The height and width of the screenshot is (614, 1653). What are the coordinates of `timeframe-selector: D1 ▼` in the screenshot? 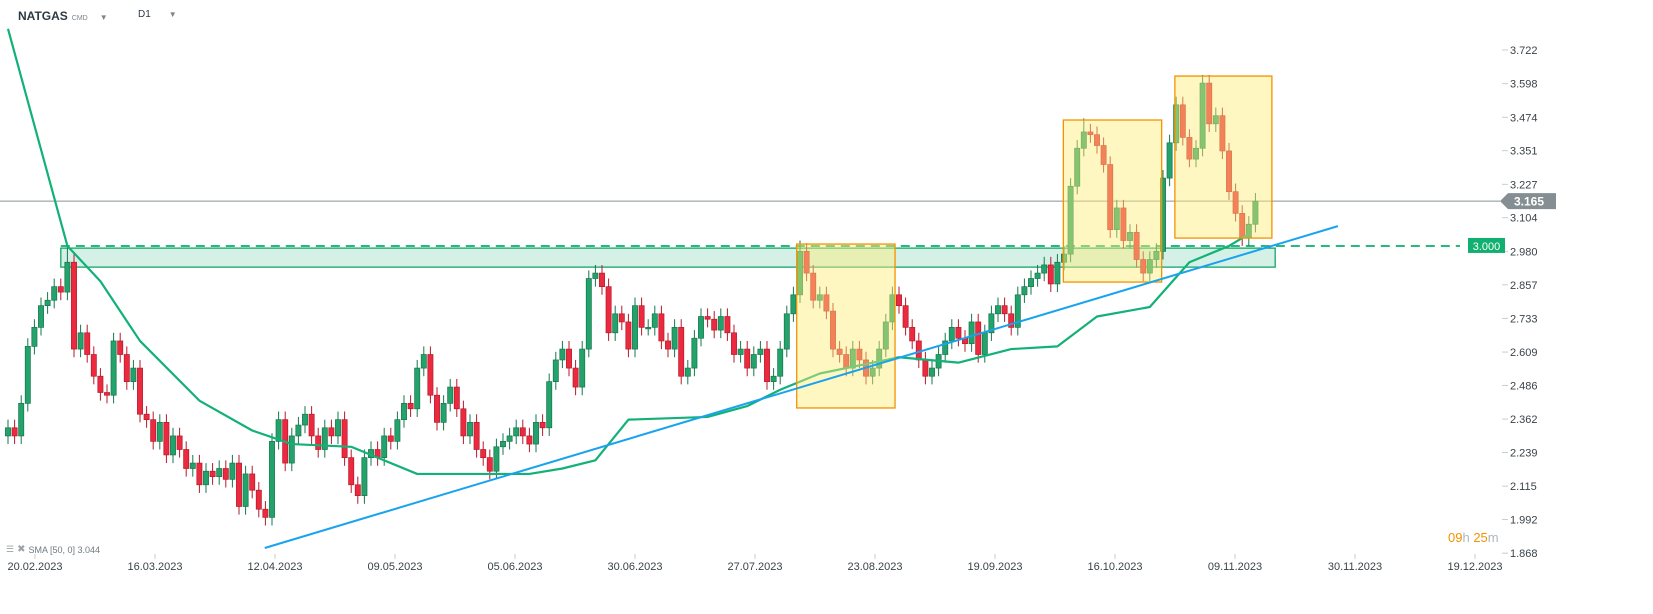 It's located at (157, 14).